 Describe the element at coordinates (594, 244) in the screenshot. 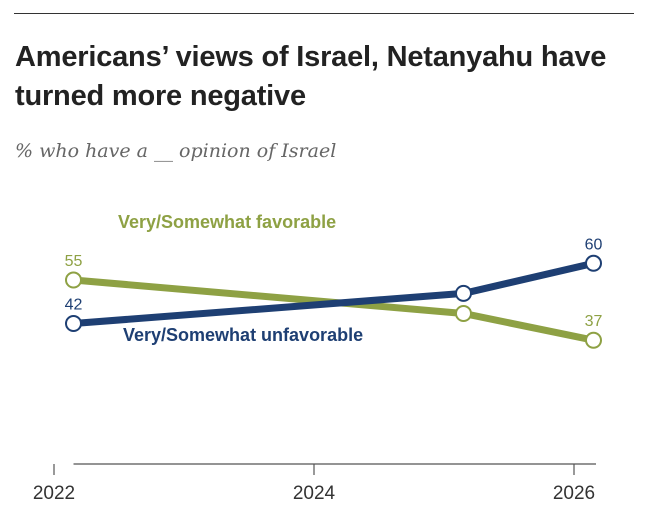

I see `data-label-unfavorable-2: 60` at that location.